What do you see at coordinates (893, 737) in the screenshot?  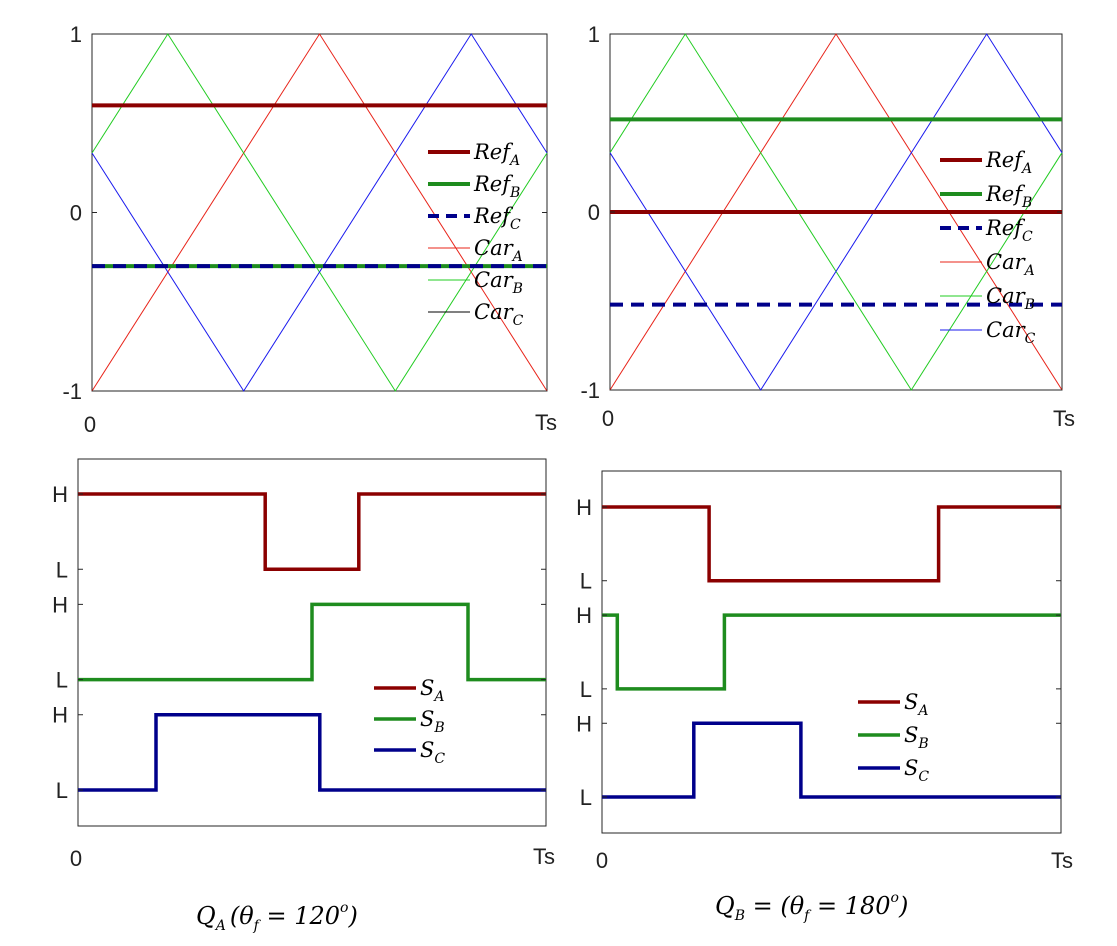 I see `legend: SA SB SC` at bounding box center [893, 737].